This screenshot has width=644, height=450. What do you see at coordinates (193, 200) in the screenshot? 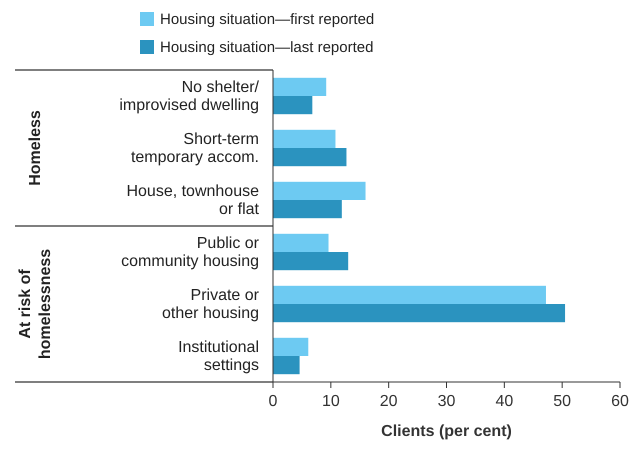
I see `y-tick-label: House, townhouse or flat` at bounding box center [193, 200].